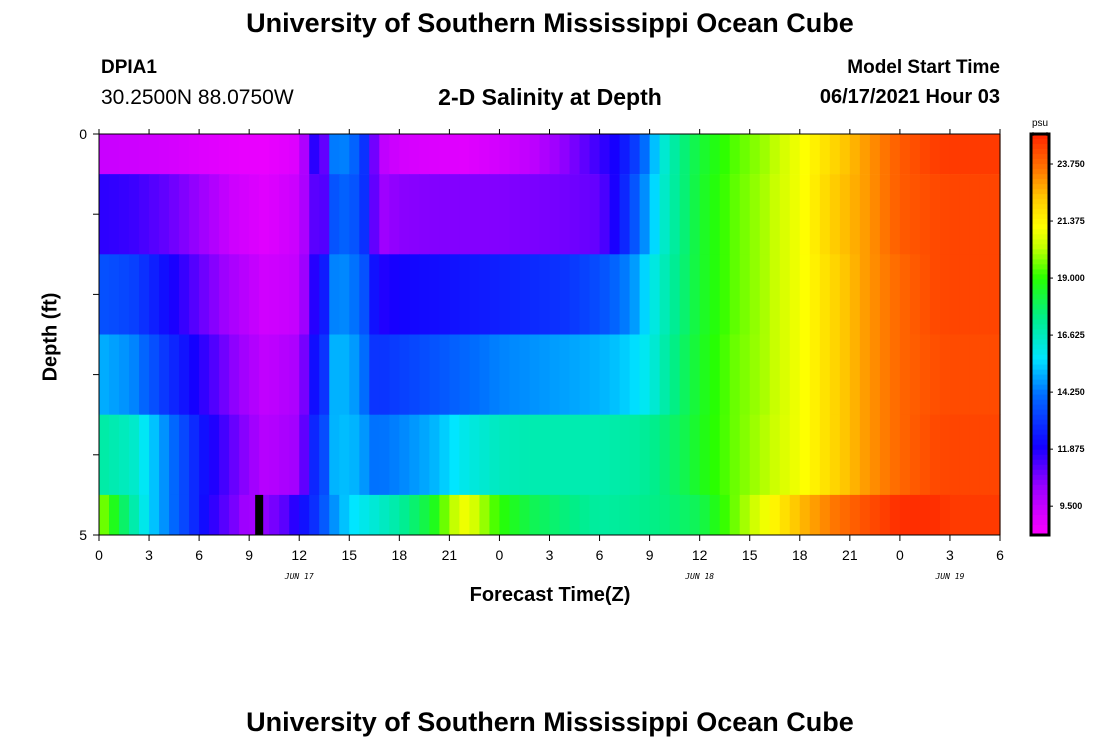  What do you see at coordinates (750, 555) in the screenshot?
I see `x-tick-label: 15` at bounding box center [750, 555].